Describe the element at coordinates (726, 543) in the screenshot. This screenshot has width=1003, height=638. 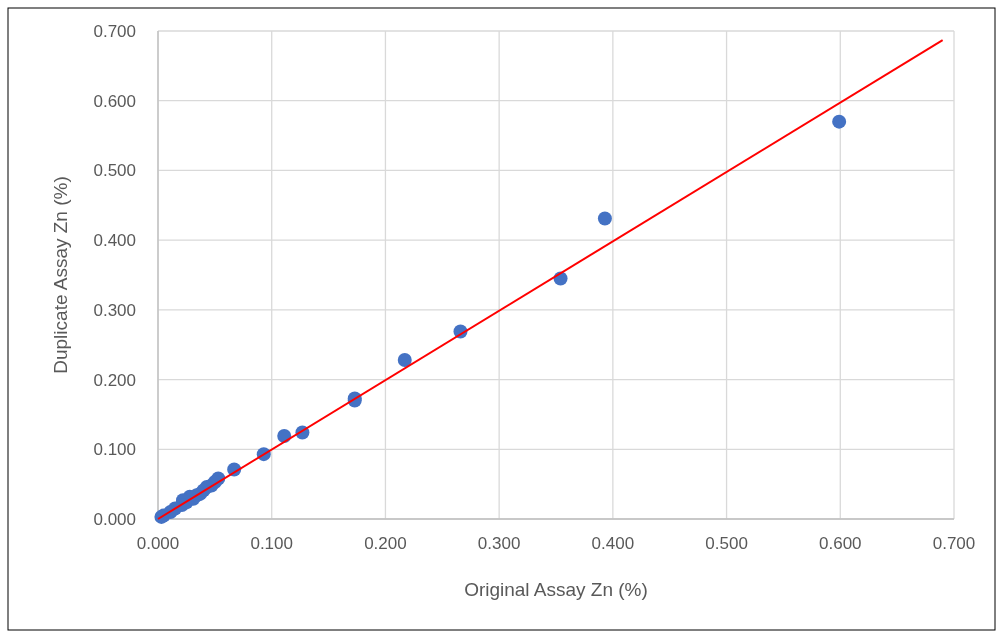
I see `x-tick-label: 0.500` at that location.